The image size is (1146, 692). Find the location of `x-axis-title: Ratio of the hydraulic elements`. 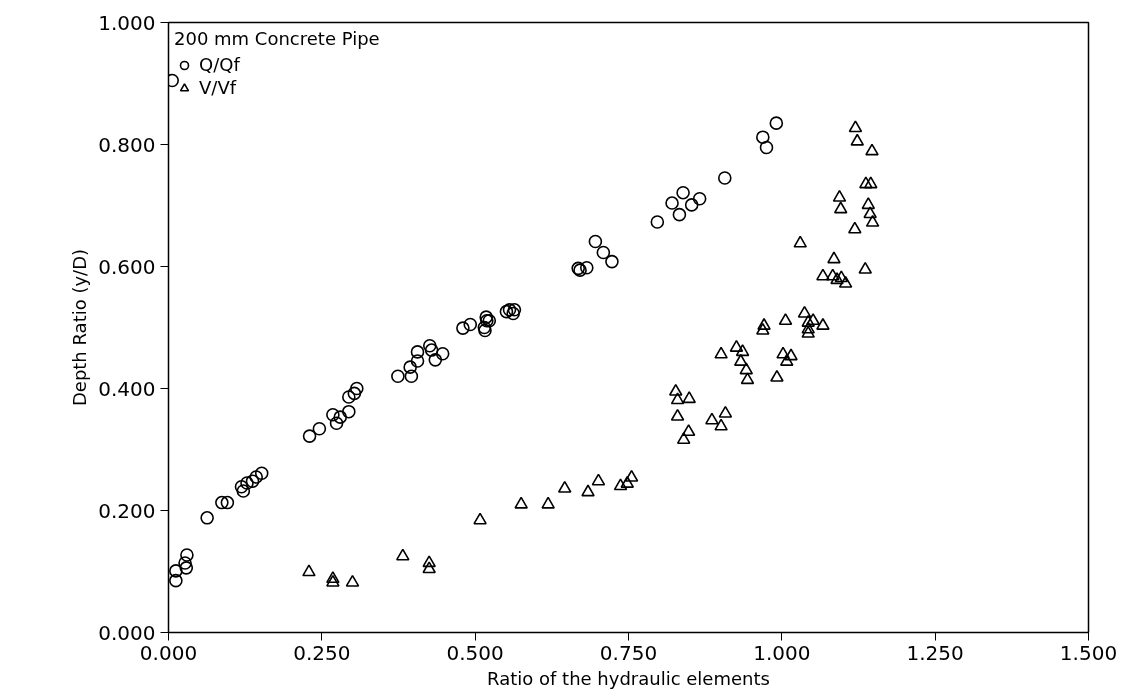

x-axis-title: Ratio of the hydraulic elements is located at coordinates (628, 678).